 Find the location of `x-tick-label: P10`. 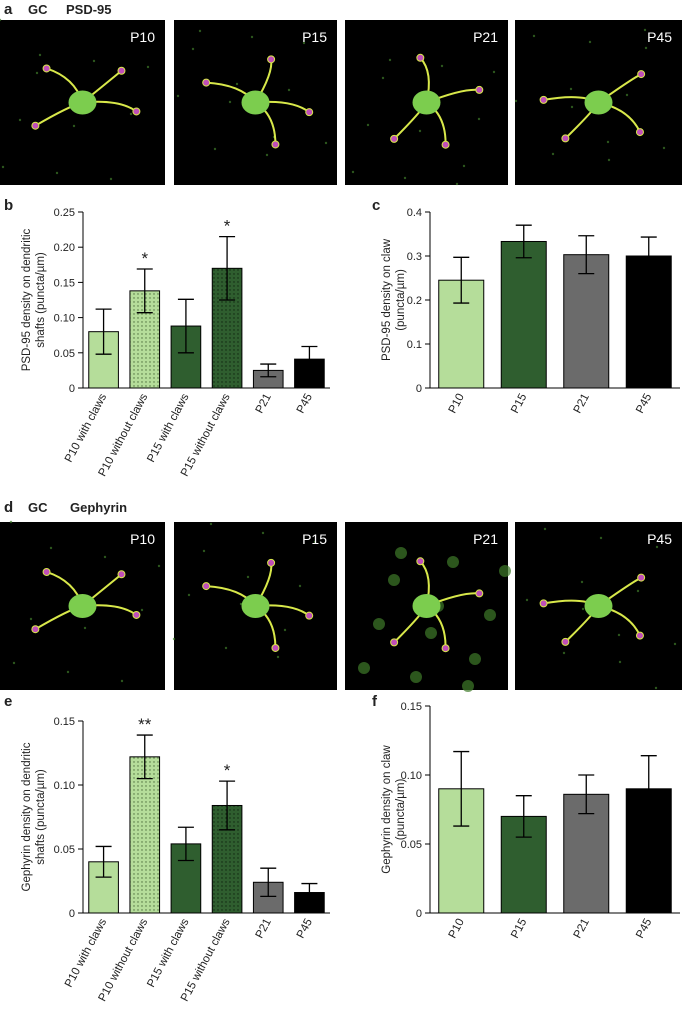

x-tick-label: P10 is located at coordinates (457, 404).